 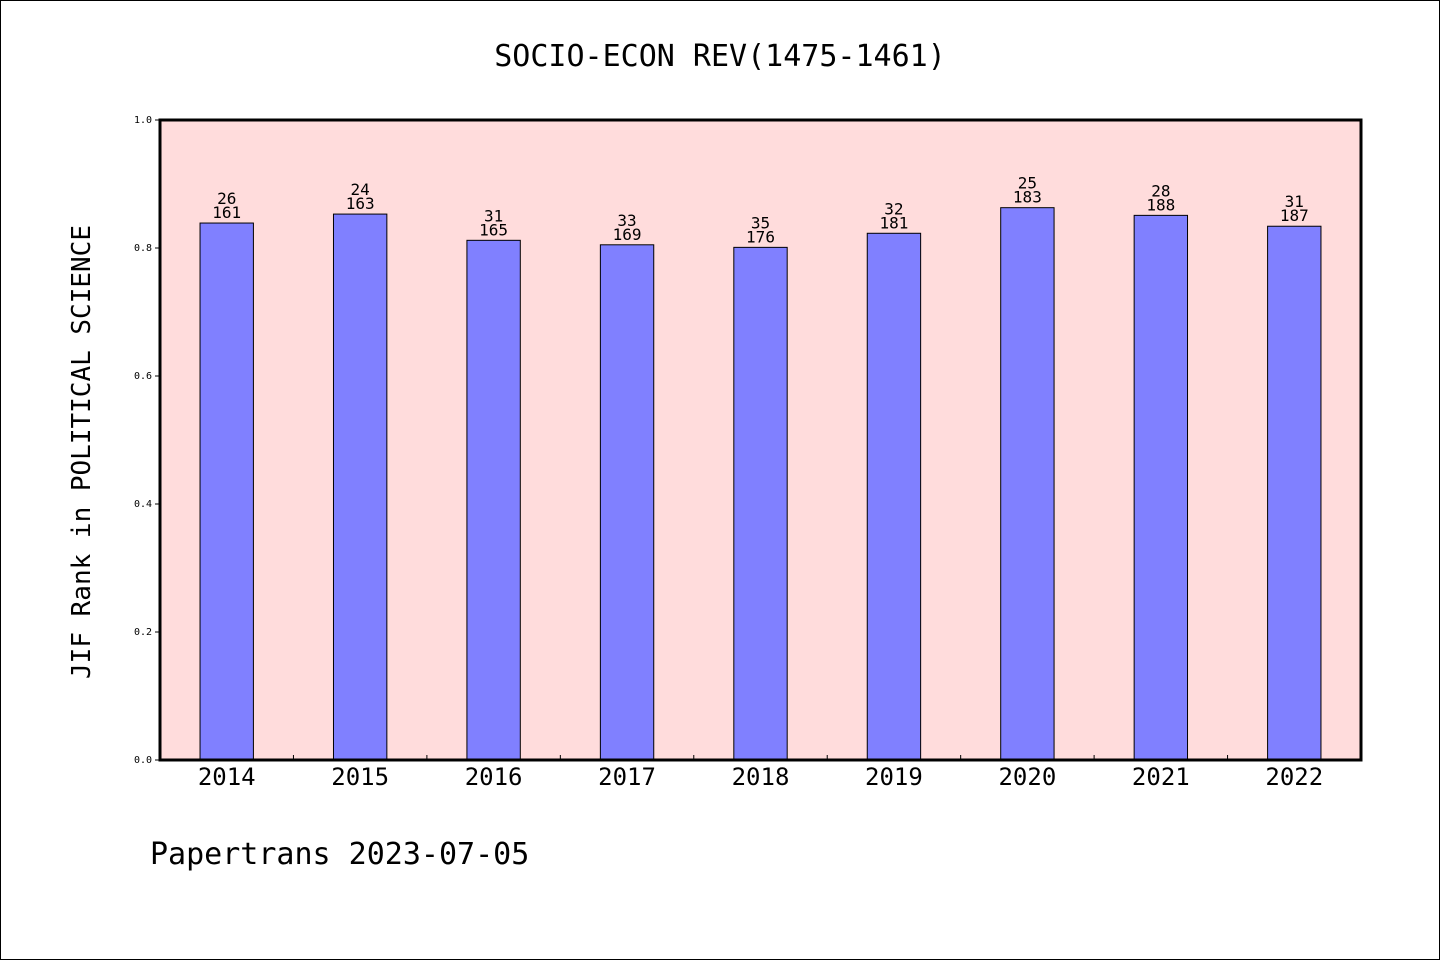 I want to click on x-tick-label-2020: 2020, so click(x=1027, y=777).